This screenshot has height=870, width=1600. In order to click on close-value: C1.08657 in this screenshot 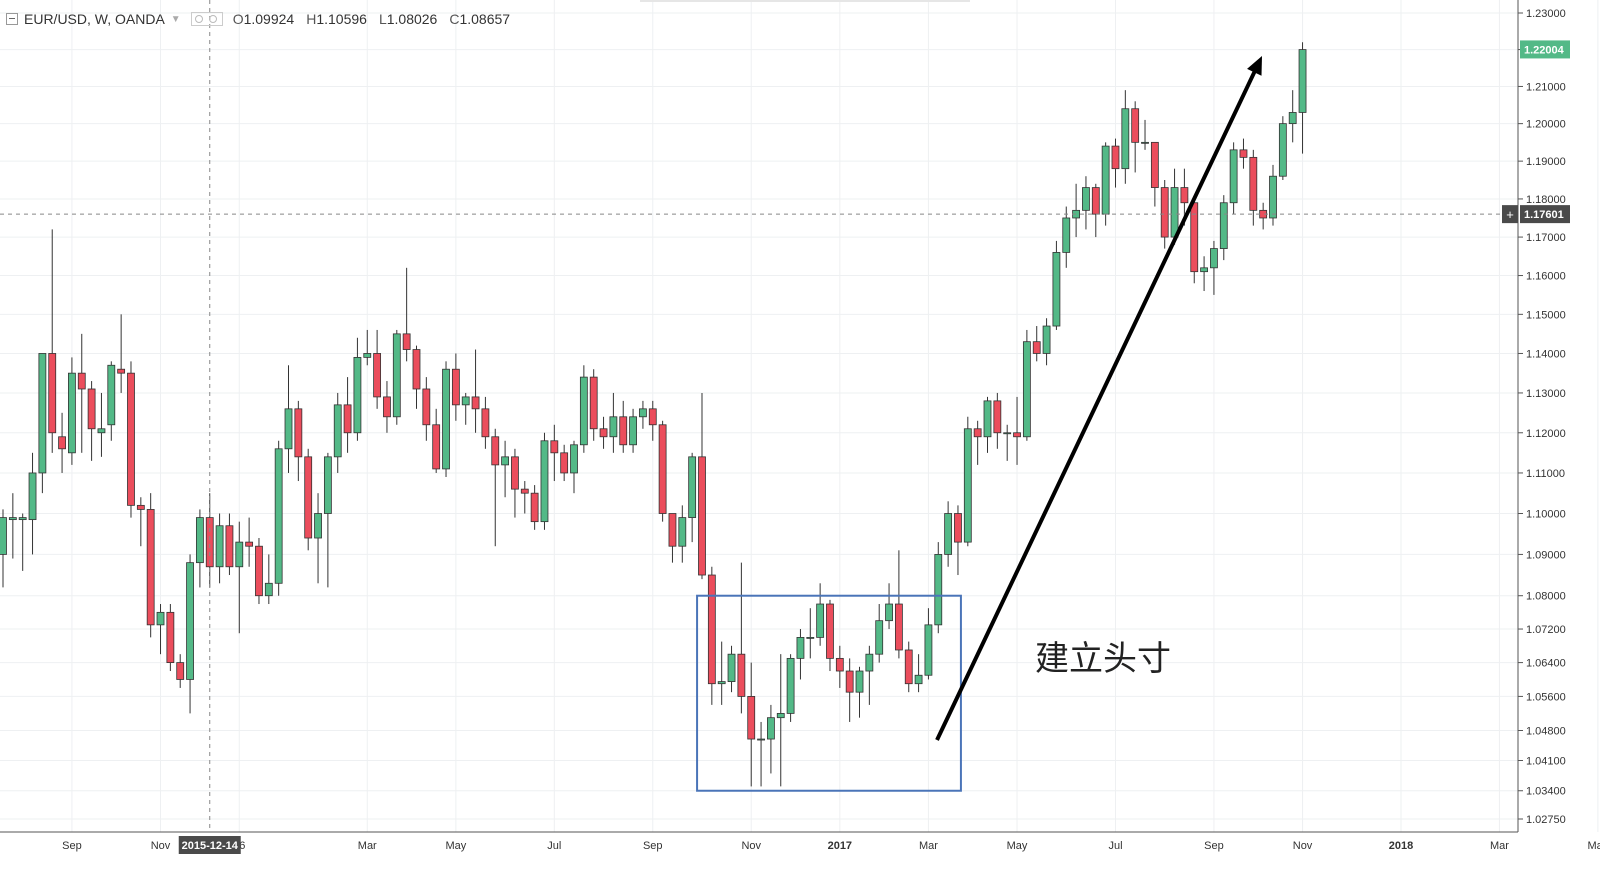, I will do `click(480, 19)`.